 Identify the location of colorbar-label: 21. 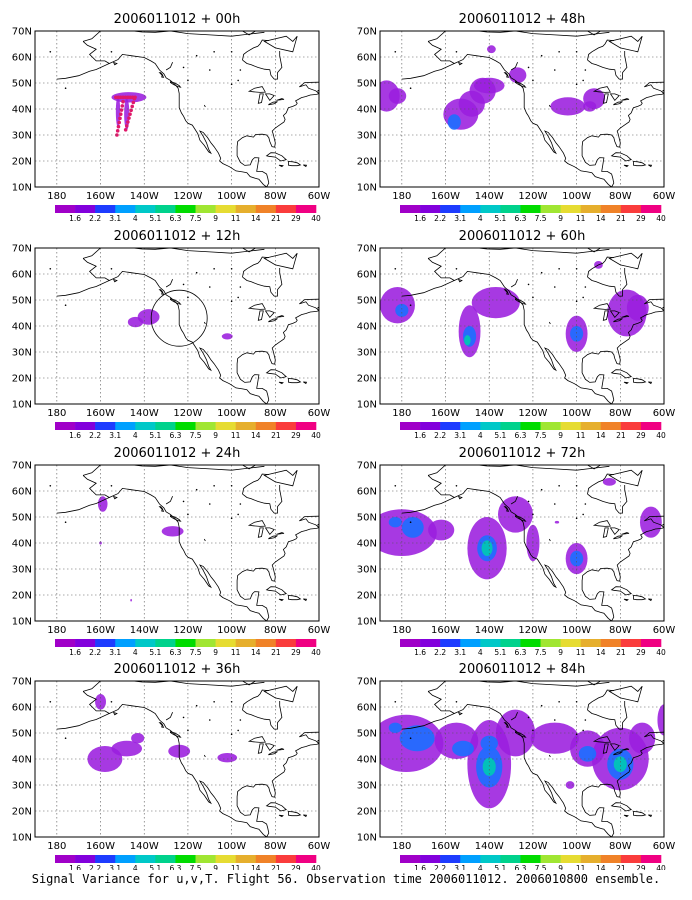
(621, 435).